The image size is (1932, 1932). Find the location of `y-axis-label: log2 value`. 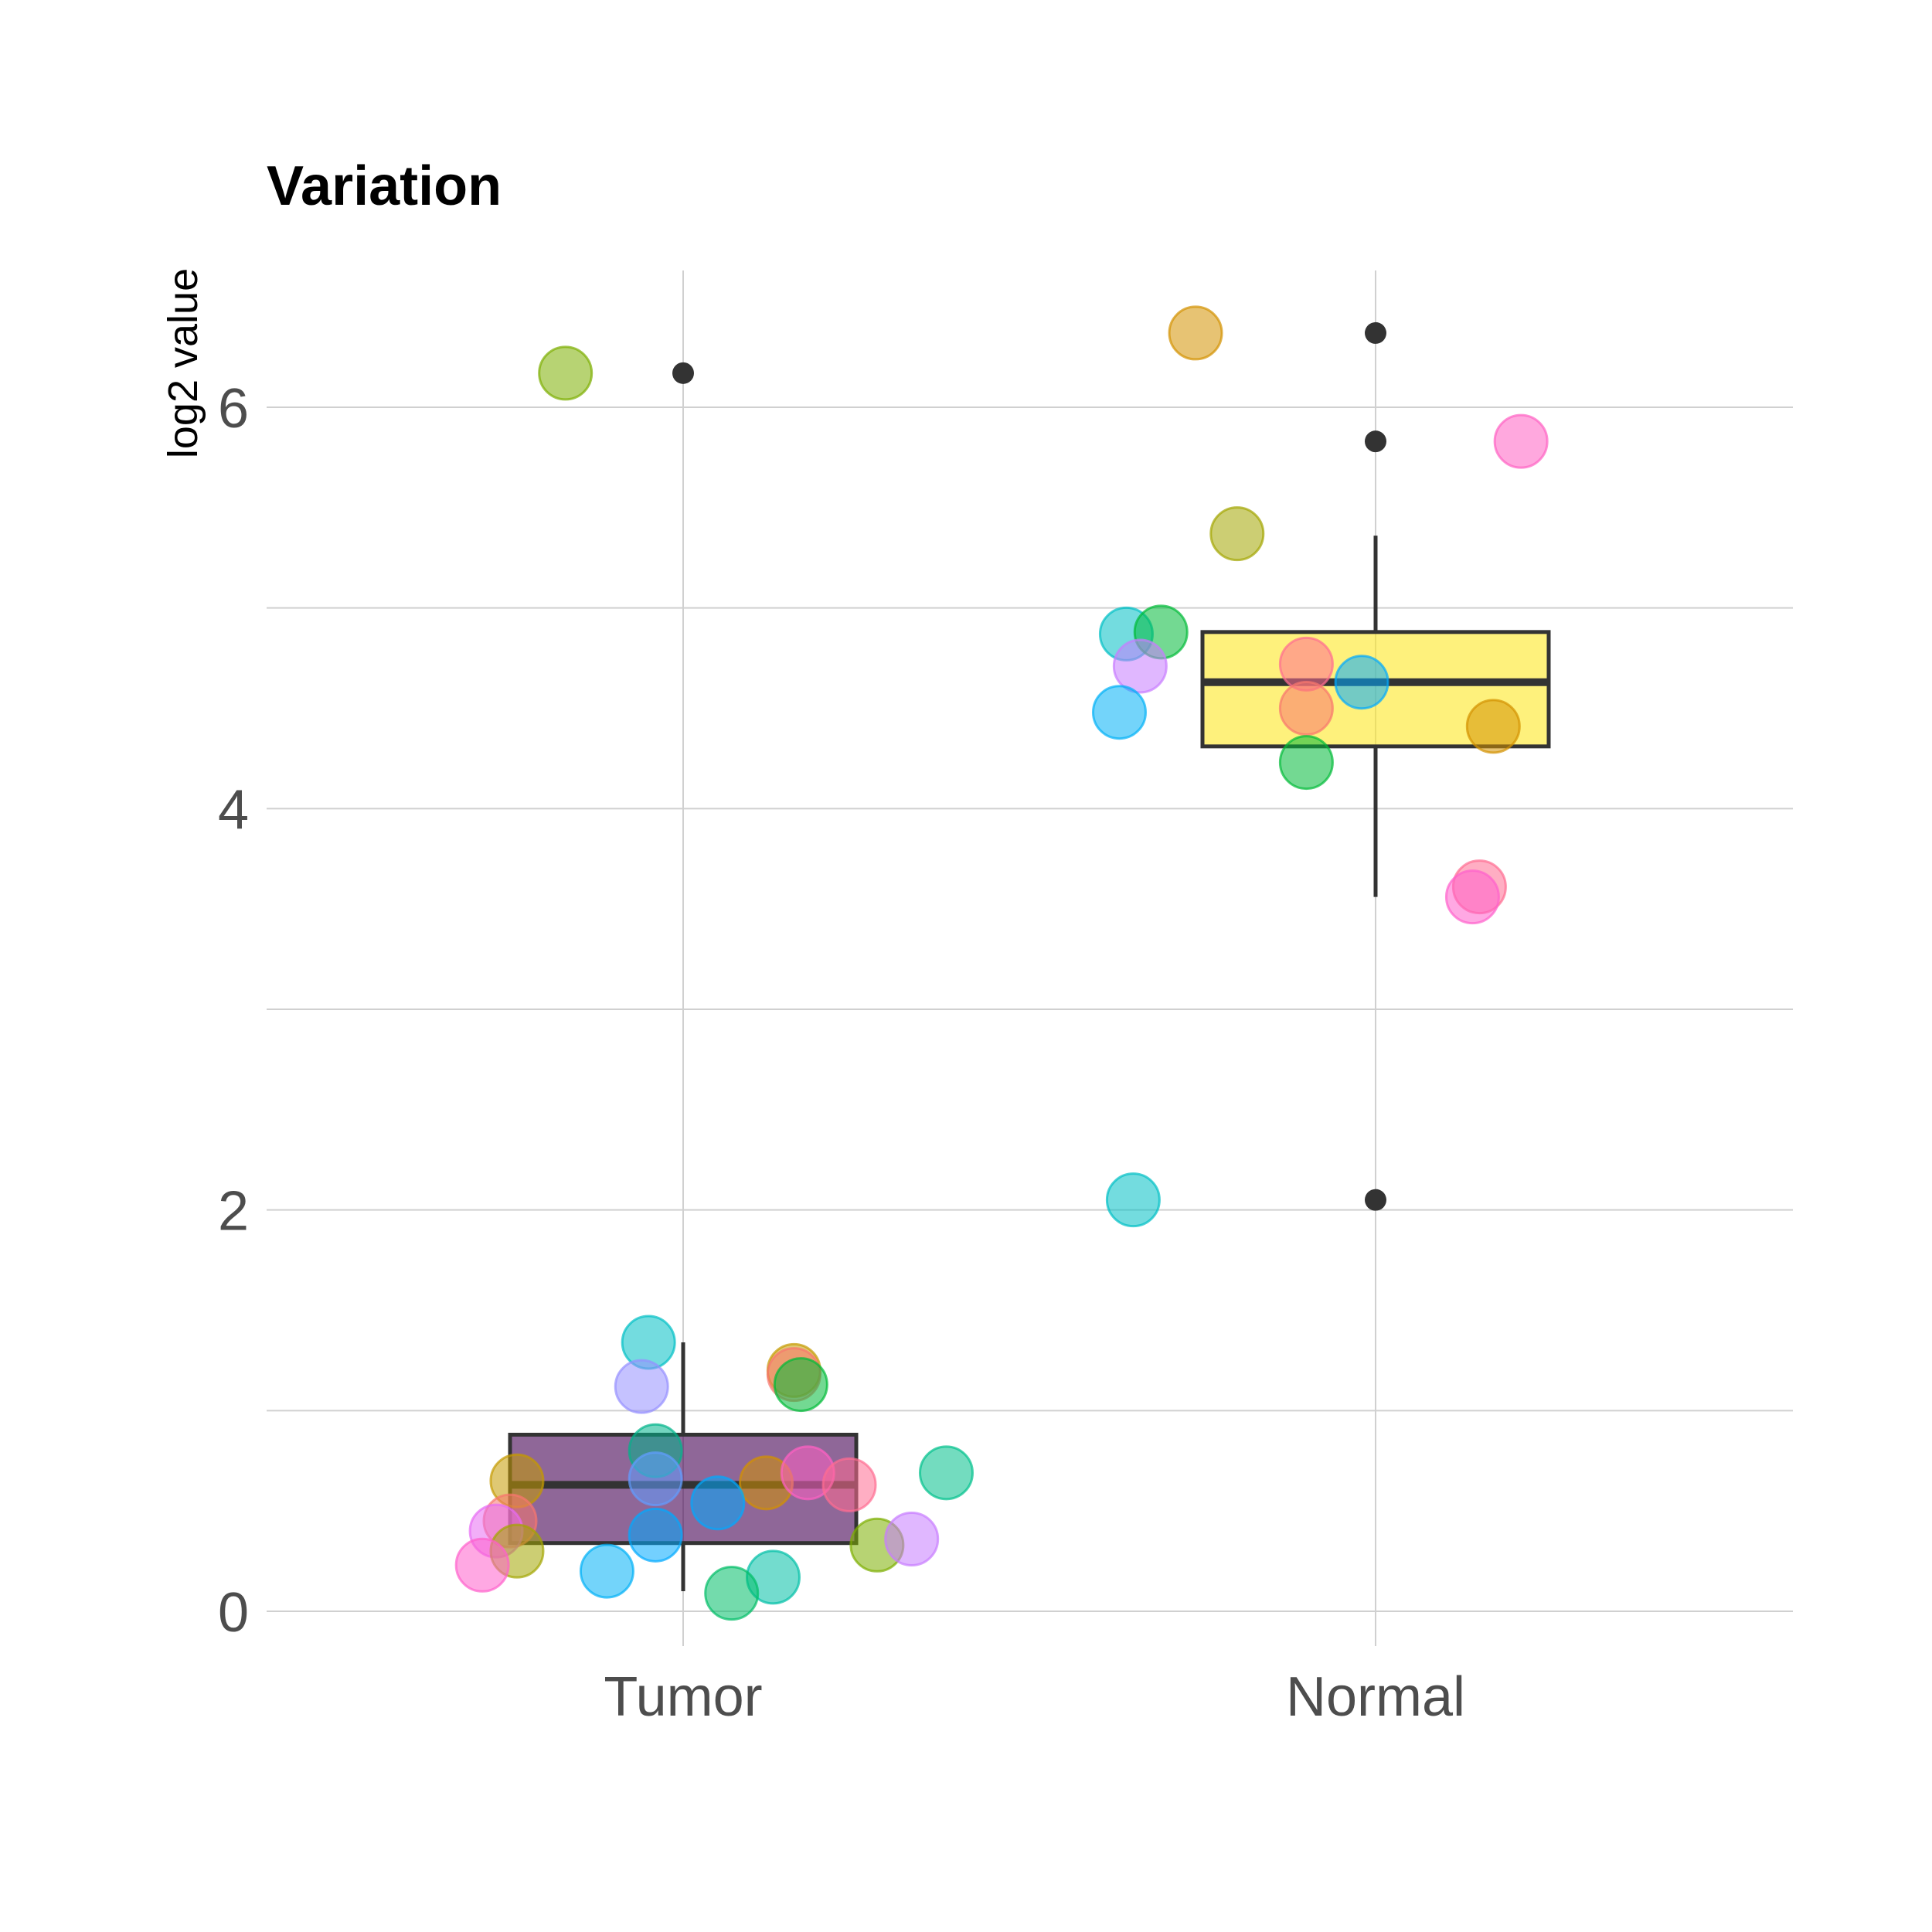

y-axis-label: log2 value is located at coordinates (183, 363).